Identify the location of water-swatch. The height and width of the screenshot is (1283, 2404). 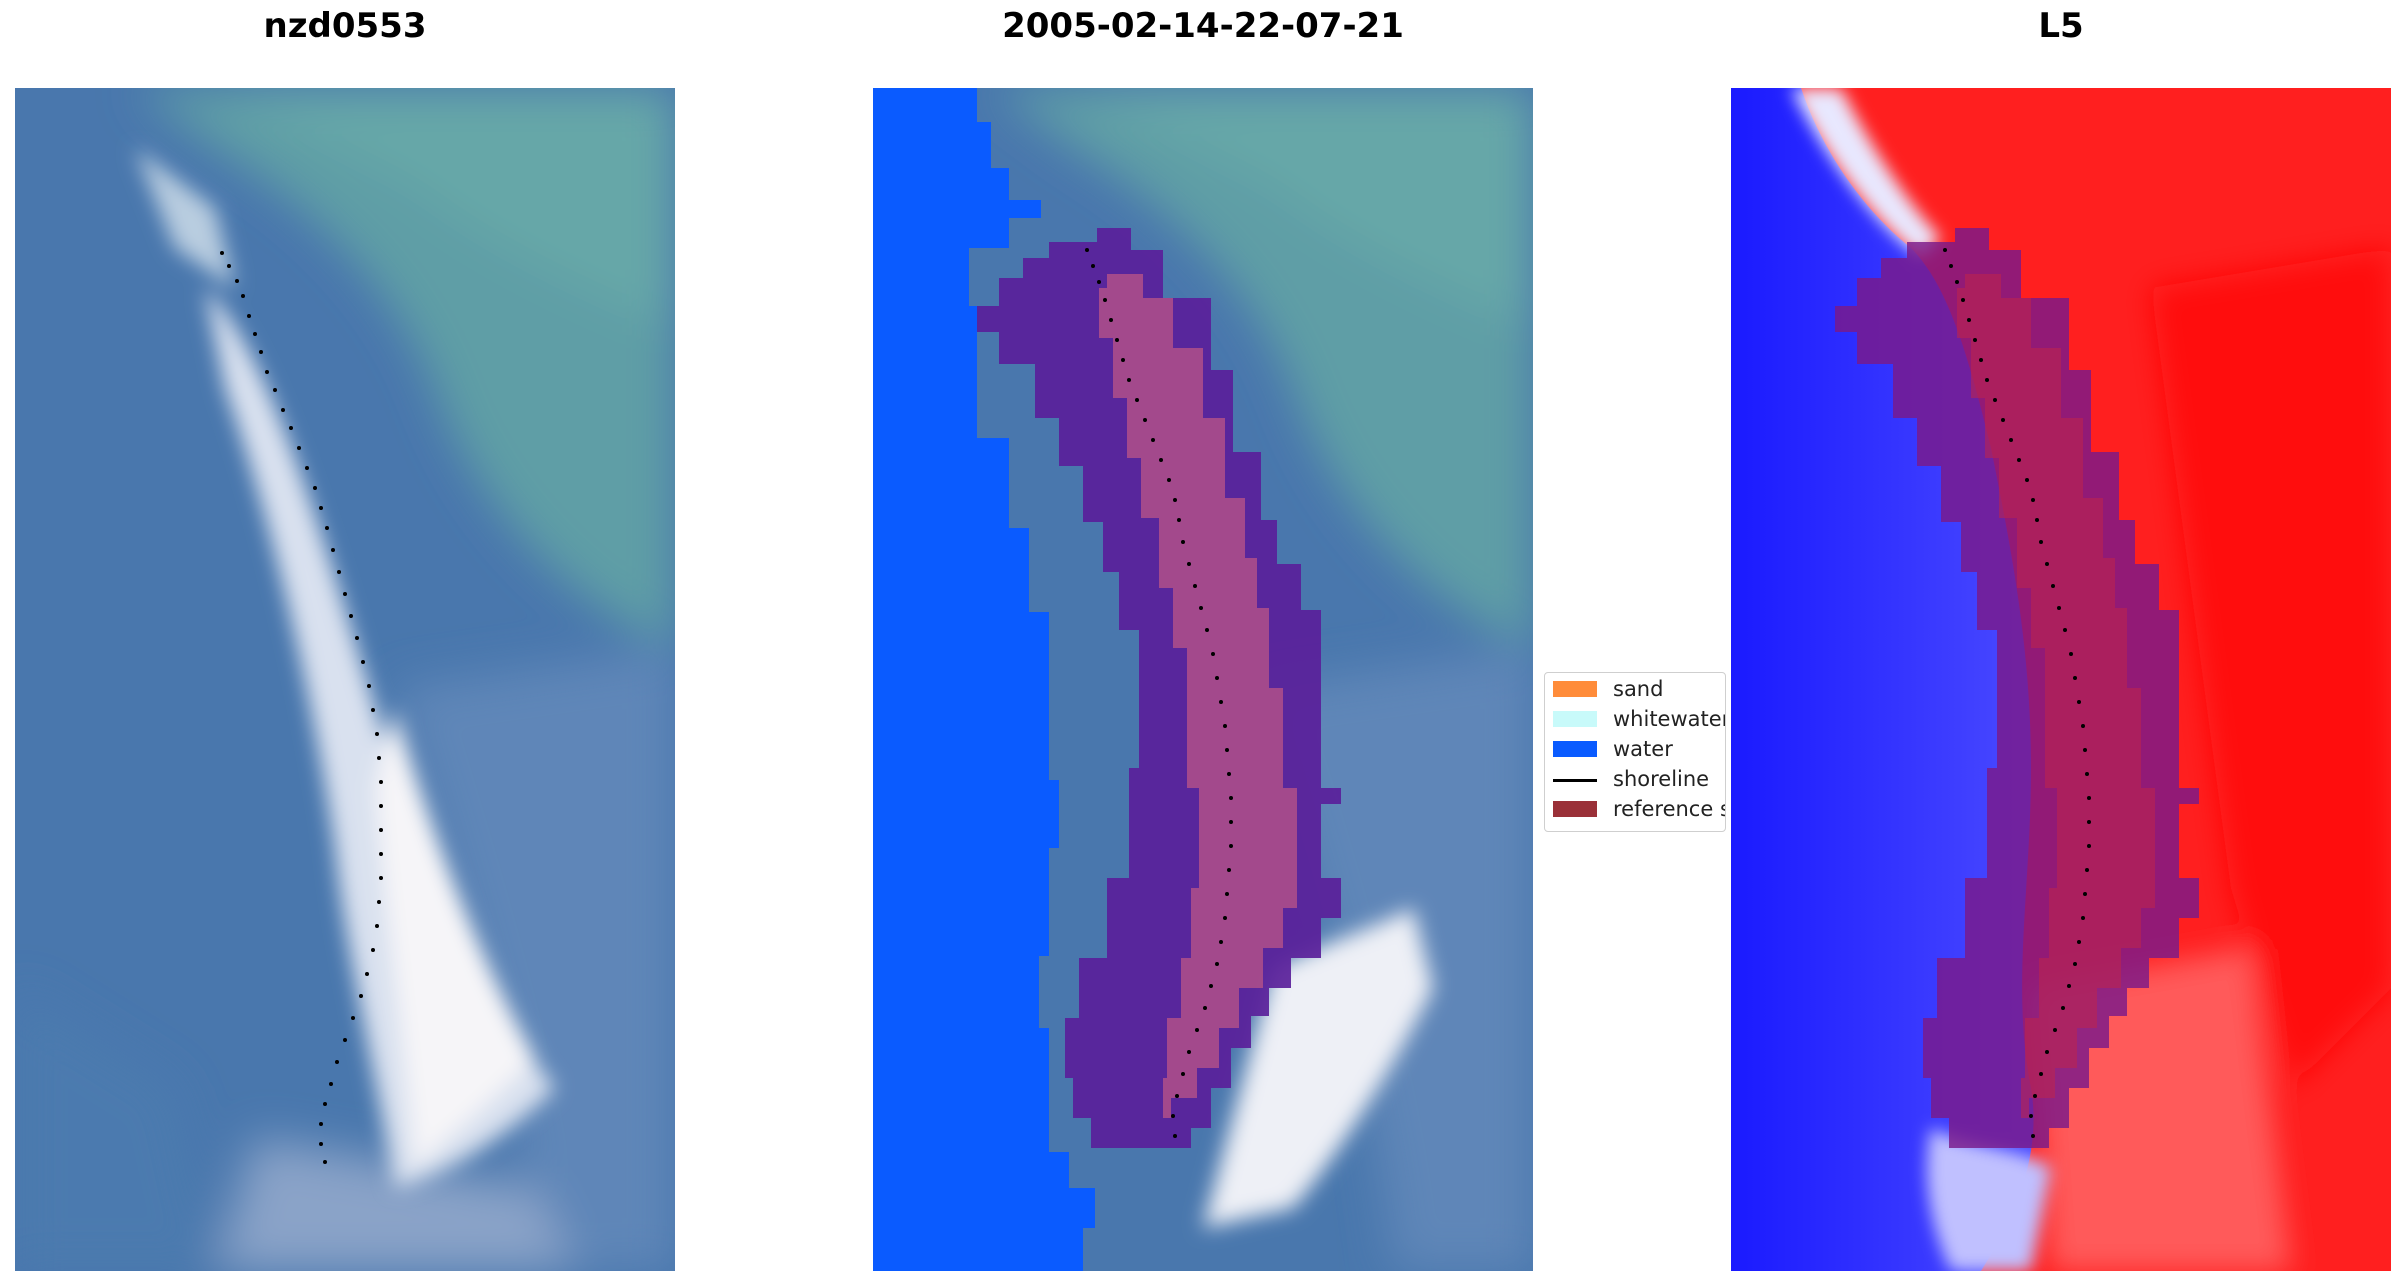
(1575, 749).